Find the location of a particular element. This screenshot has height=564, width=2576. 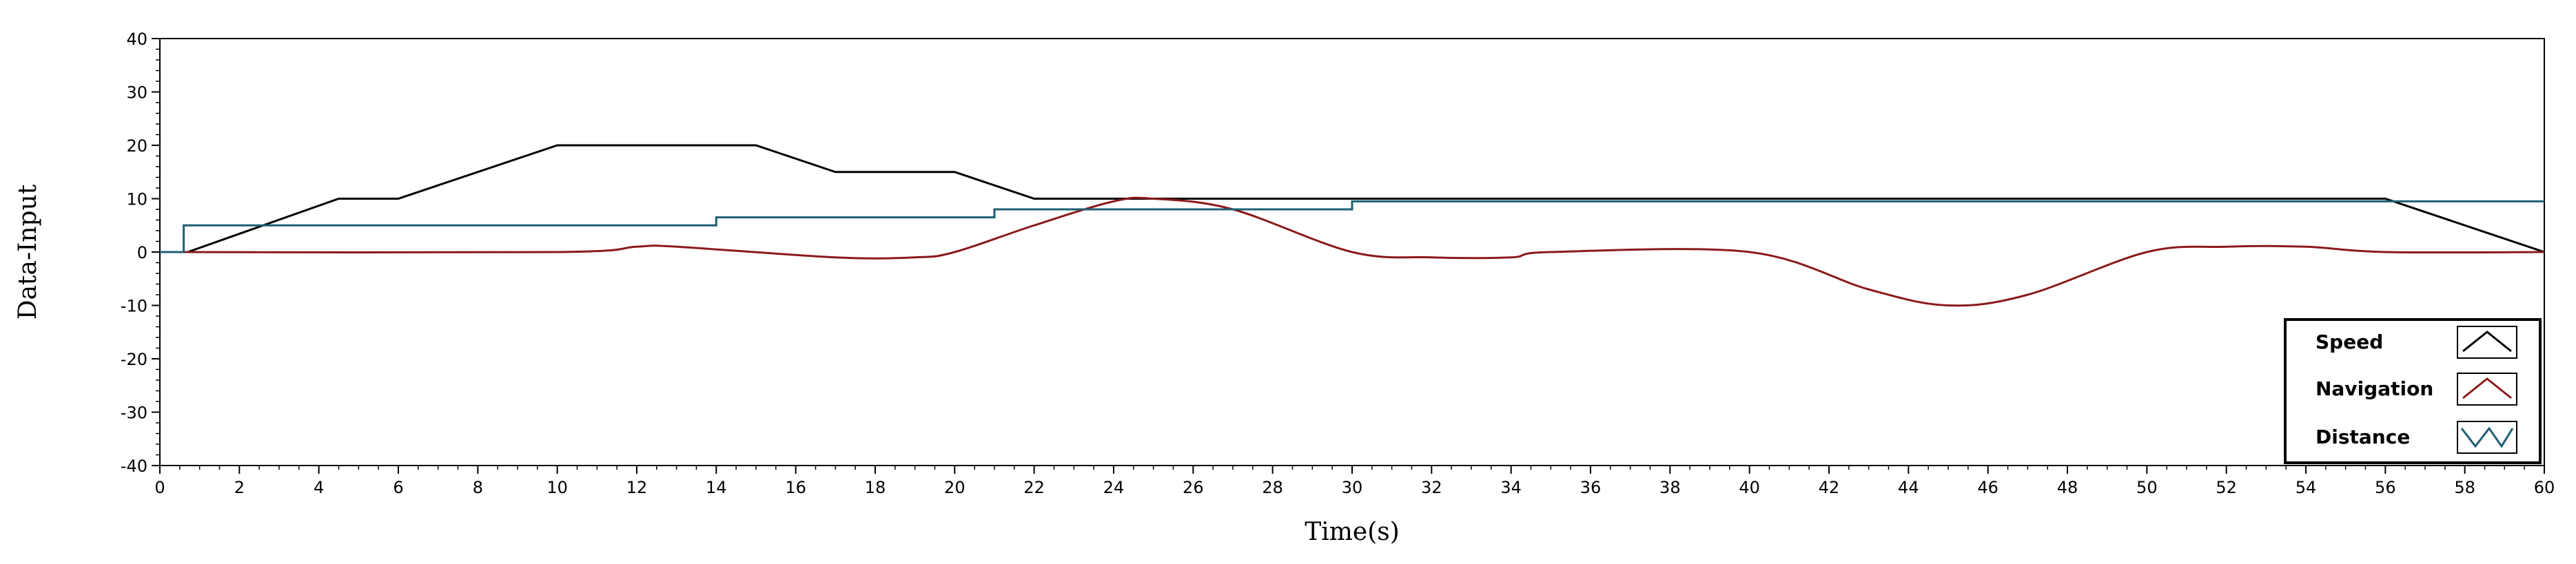

x-tick-label: 18 is located at coordinates (875, 487).